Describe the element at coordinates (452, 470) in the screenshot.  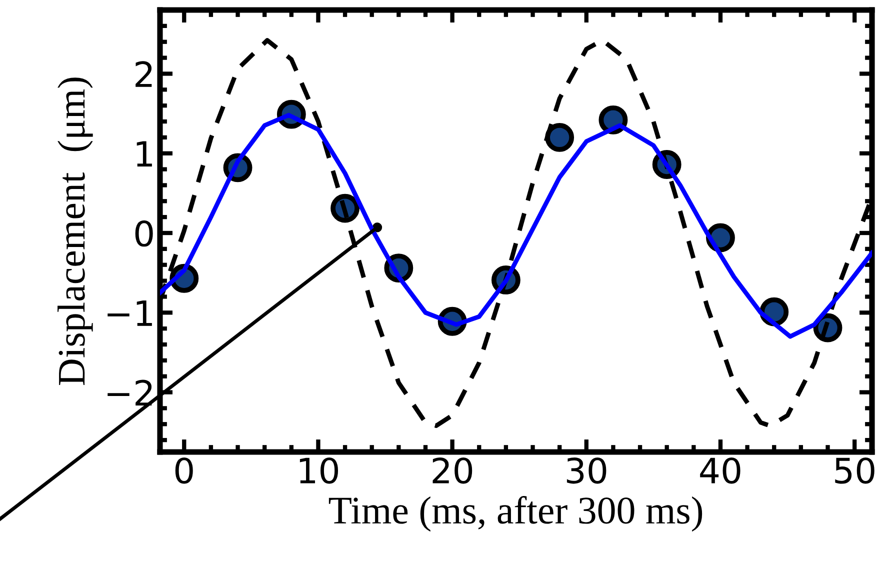
I see `x-tick-label: 20` at that location.